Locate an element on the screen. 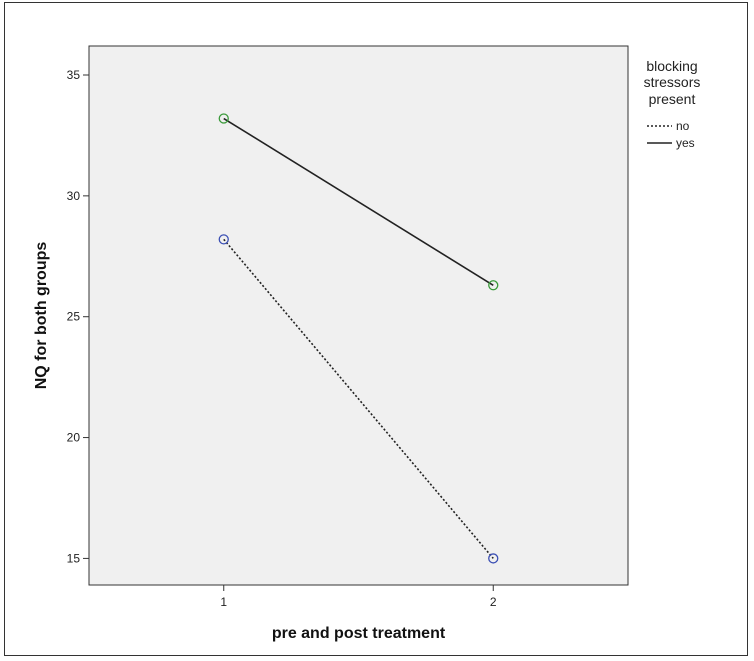 The image size is (754, 661). legend: blocking stressors present no yes is located at coordinates (672, 104).